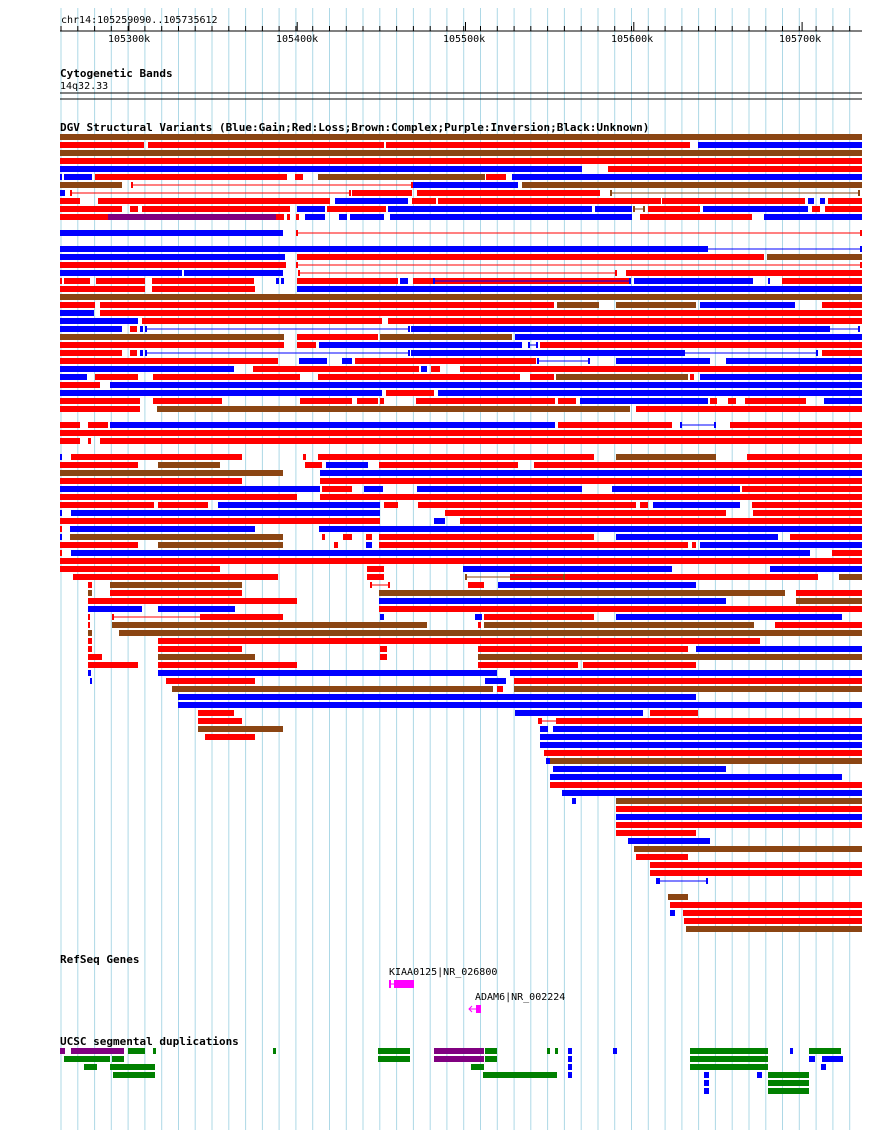 The height and width of the screenshot is (1130, 890). Describe the element at coordinates (100, 959) in the screenshot. I see `refseq-track-title: RefSeq Genes` at that location.